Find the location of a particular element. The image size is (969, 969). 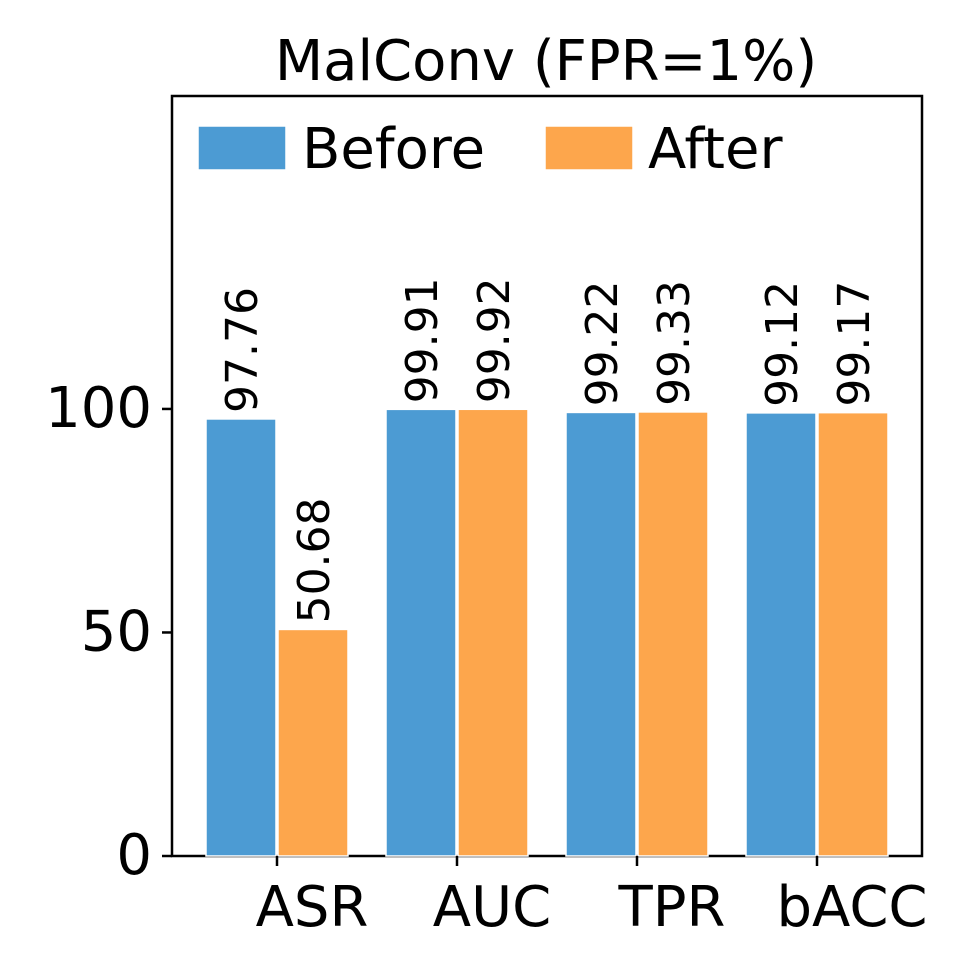

x-tick-label-auc: AUC is located at coordinates (492, 907).